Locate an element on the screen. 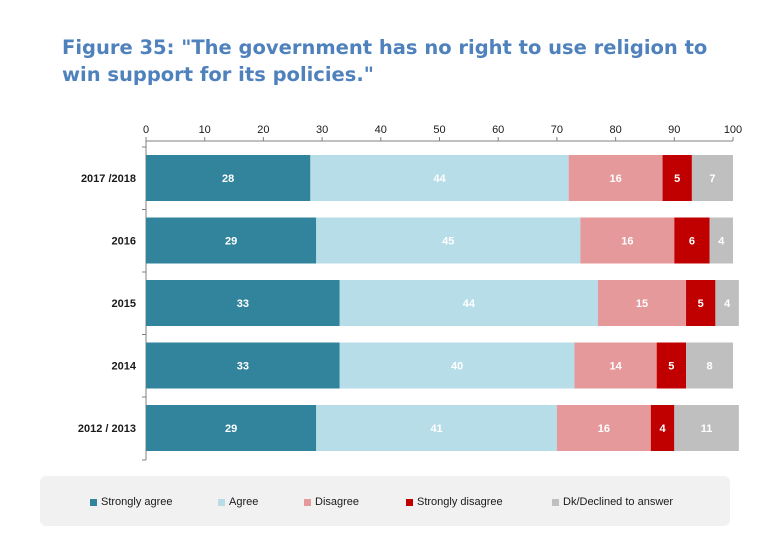  data-label: 7 is located at coordinates (712, 179).